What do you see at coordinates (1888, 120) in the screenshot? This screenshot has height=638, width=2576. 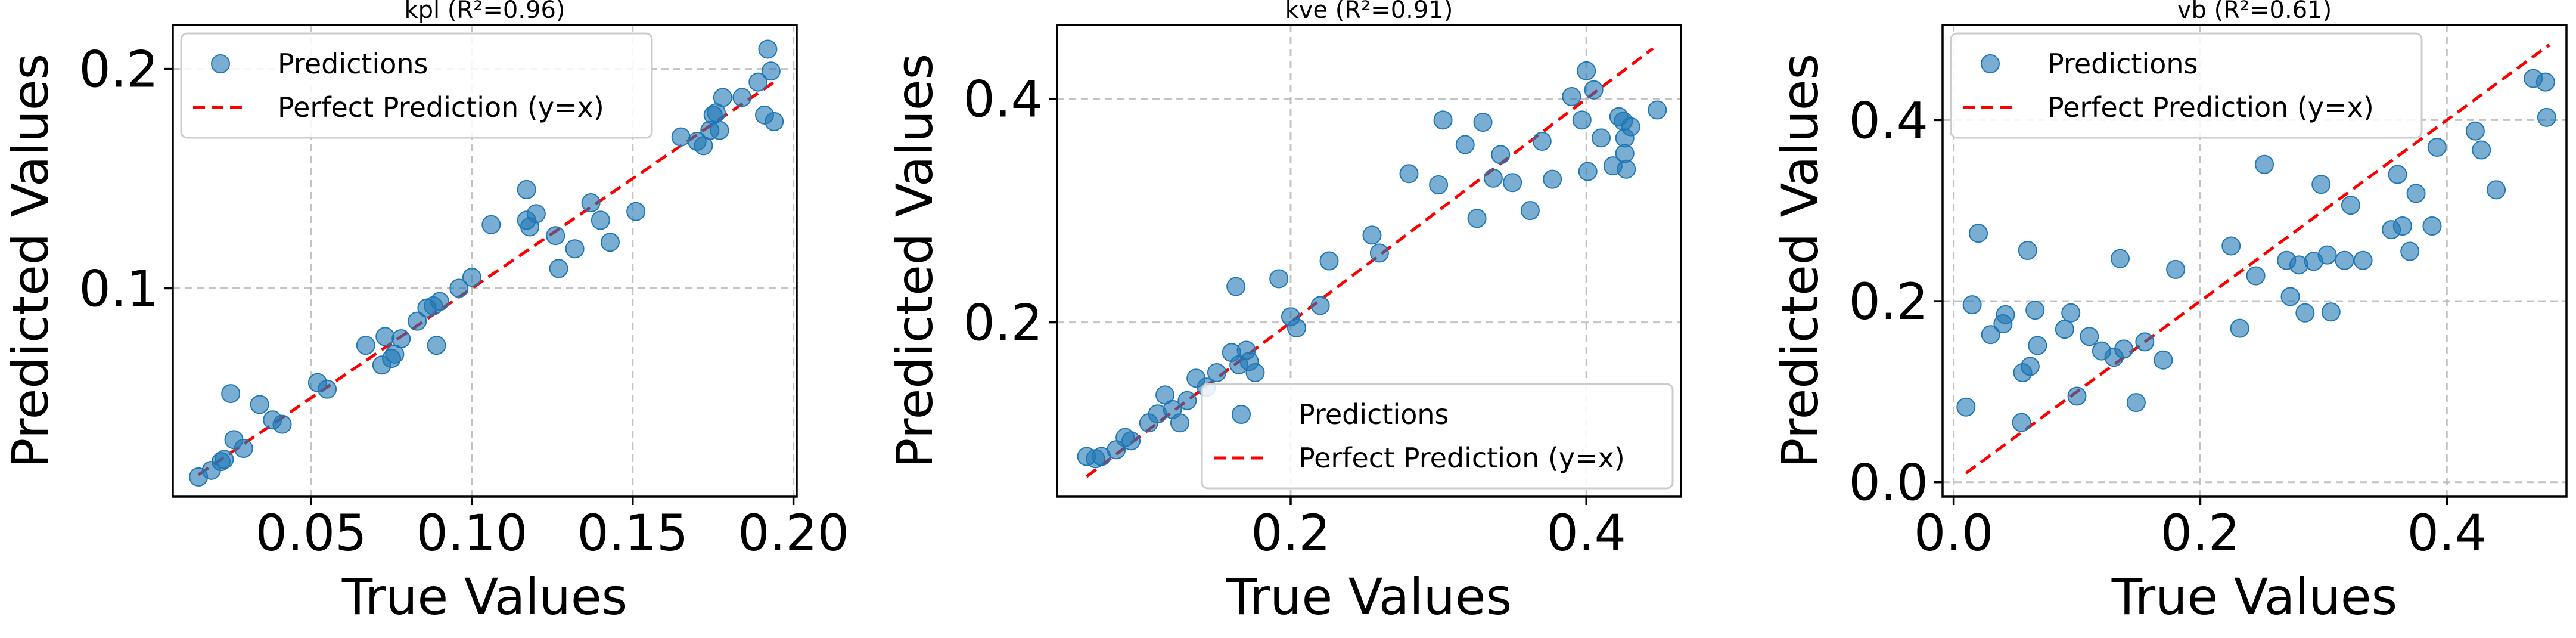 I see `y-tick-label: 0.4` at bounding box center [1888, 120].